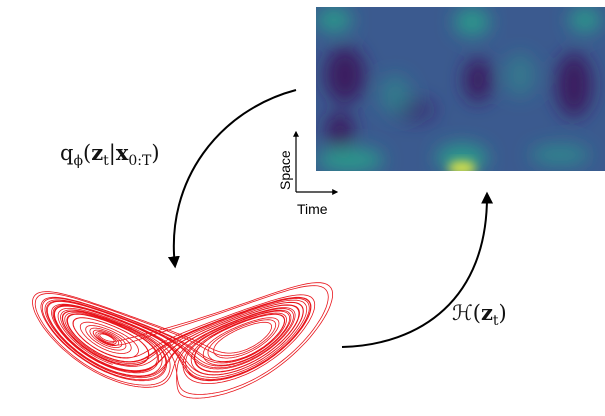  Describe the element at coordinates (78, 161) in the screenshot. I see `encoder-phi: ϕ` at that location.